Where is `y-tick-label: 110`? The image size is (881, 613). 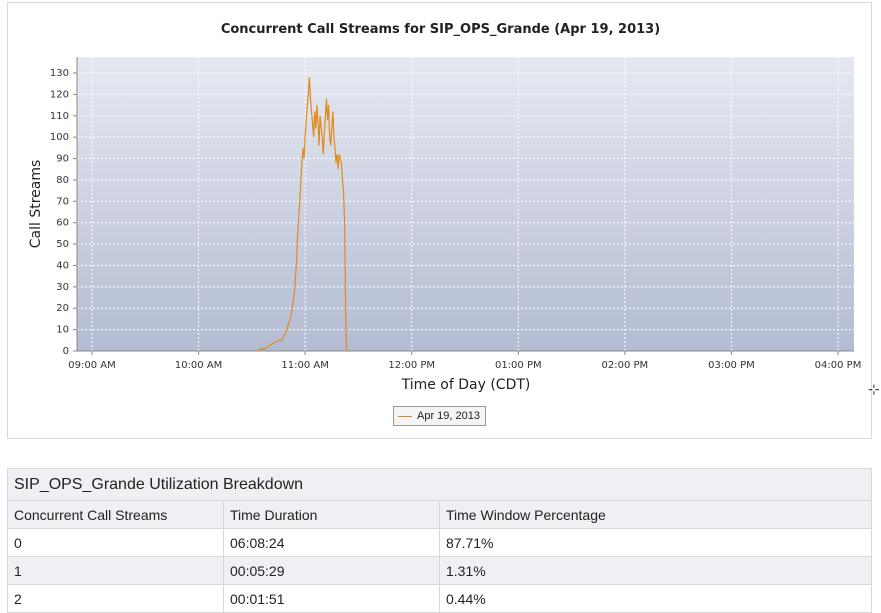
y-tick-label: 110 is located at coordinates (59, 116).